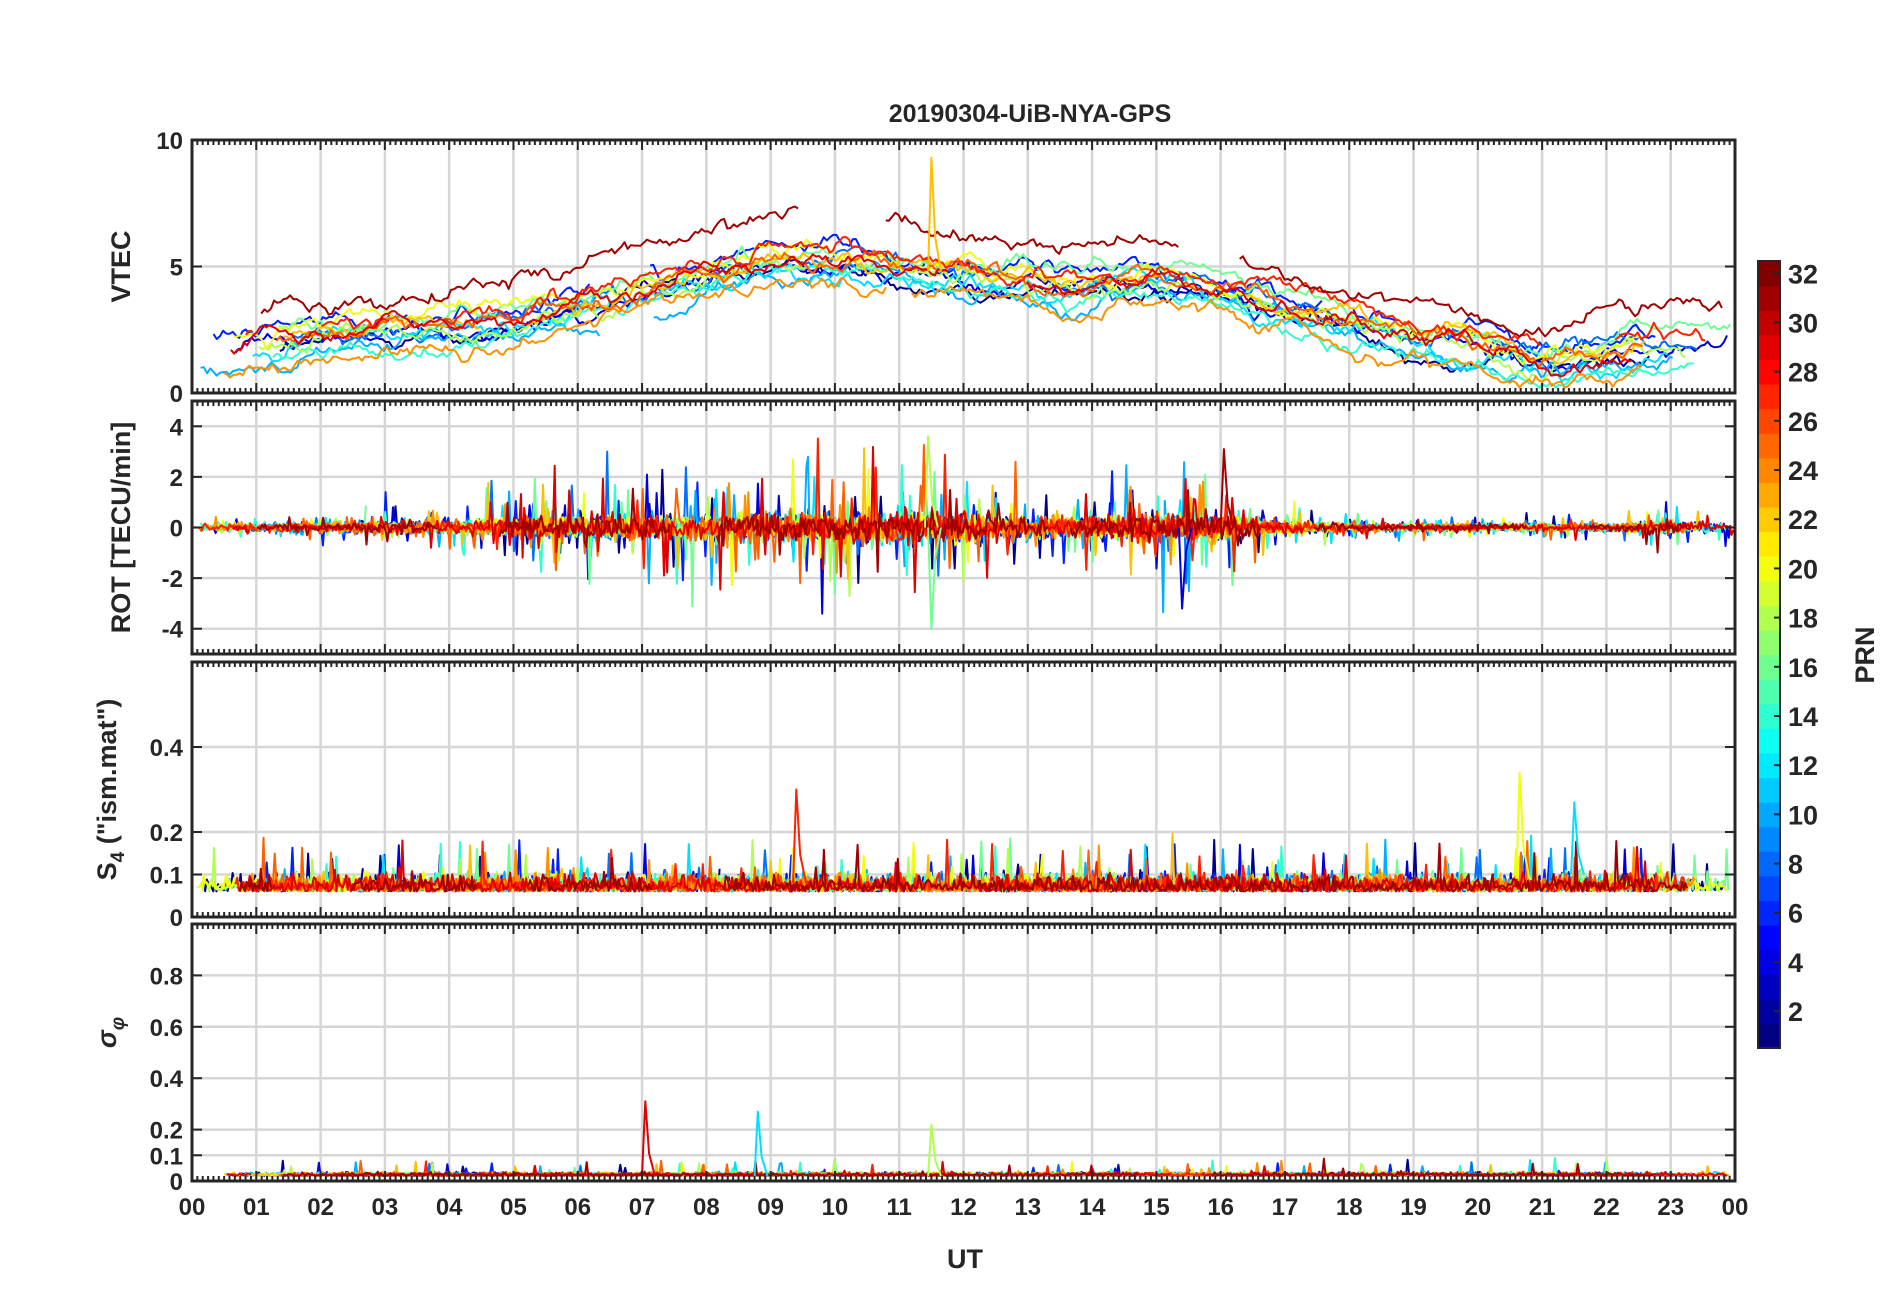 This screenshot has height=1292, width=1902. What do you see at coordinates (118, 856) in the screenshot?
I see `y-axis-label-sub: 4` at bounding box center [118, 856].